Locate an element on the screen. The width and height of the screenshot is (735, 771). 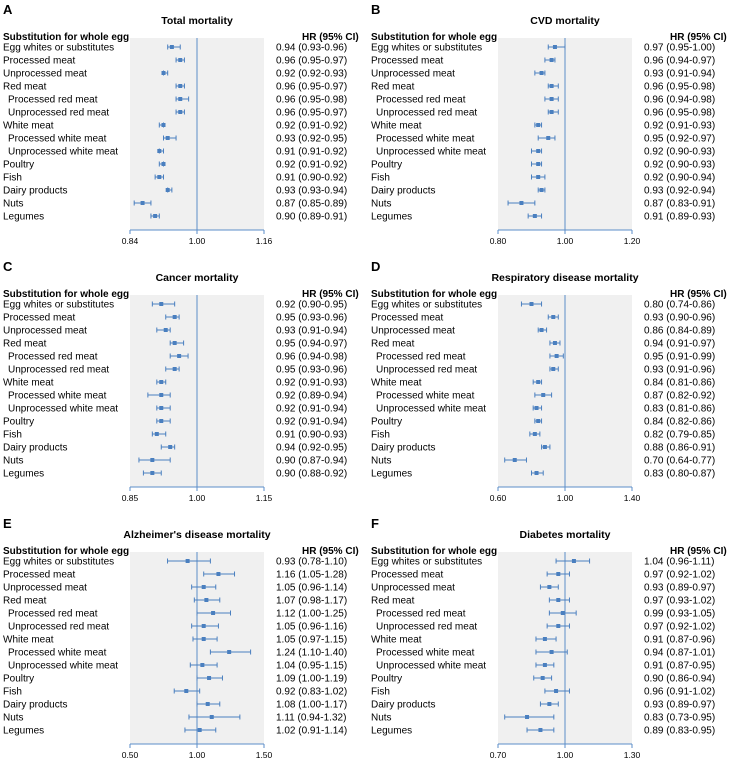
panel-letter: D is located at coordinates (375, 266).